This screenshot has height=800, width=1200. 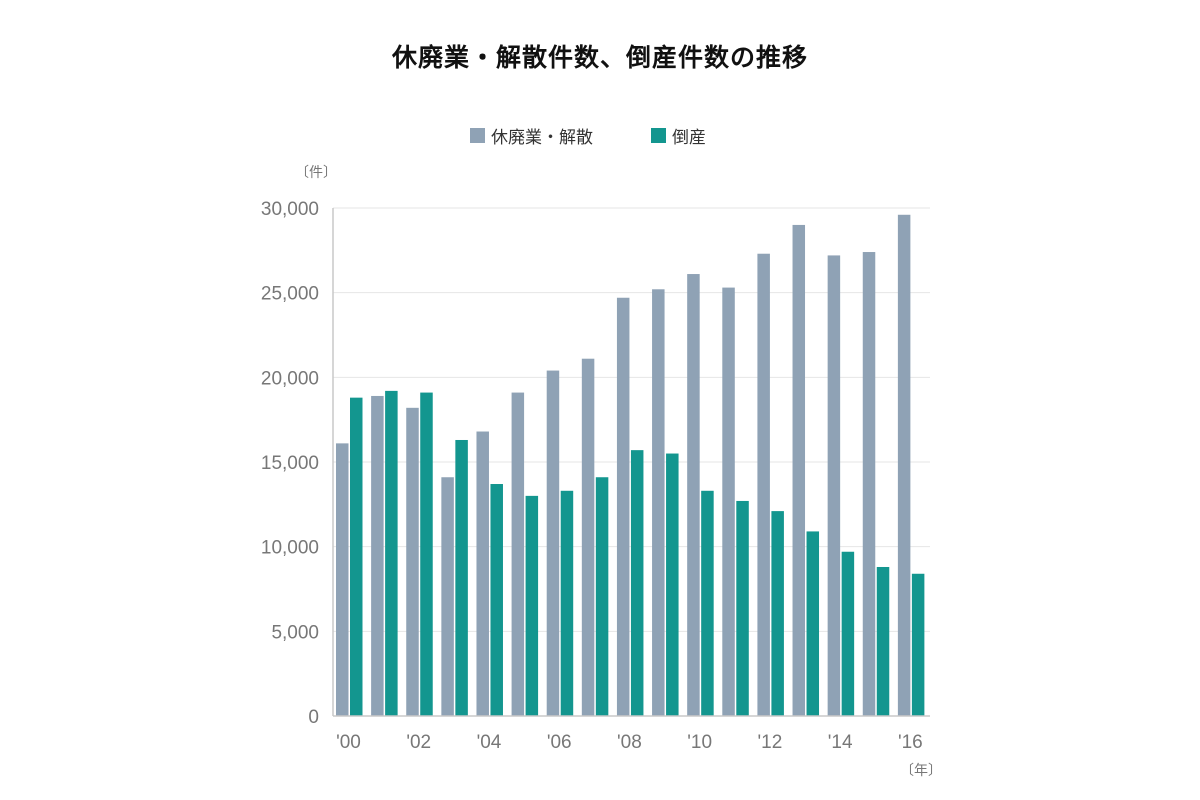 I want to click on legend-swatch-closures, so click(x=477, y=135).